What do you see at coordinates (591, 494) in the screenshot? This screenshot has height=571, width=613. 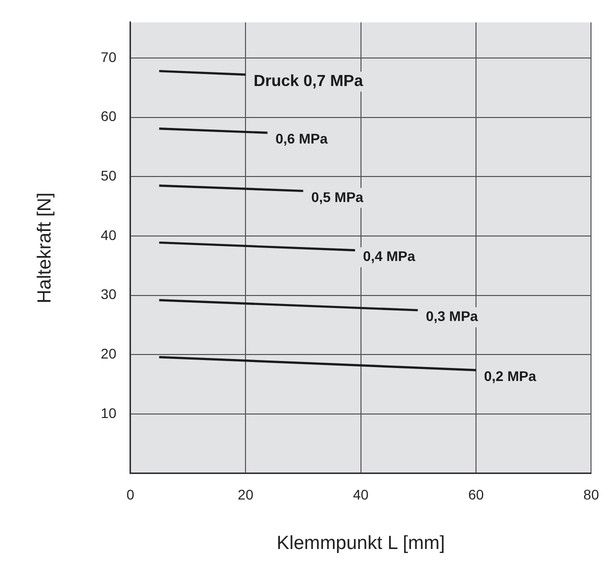 I see `x-tick-label: 80` at bounding box center [591, 494].